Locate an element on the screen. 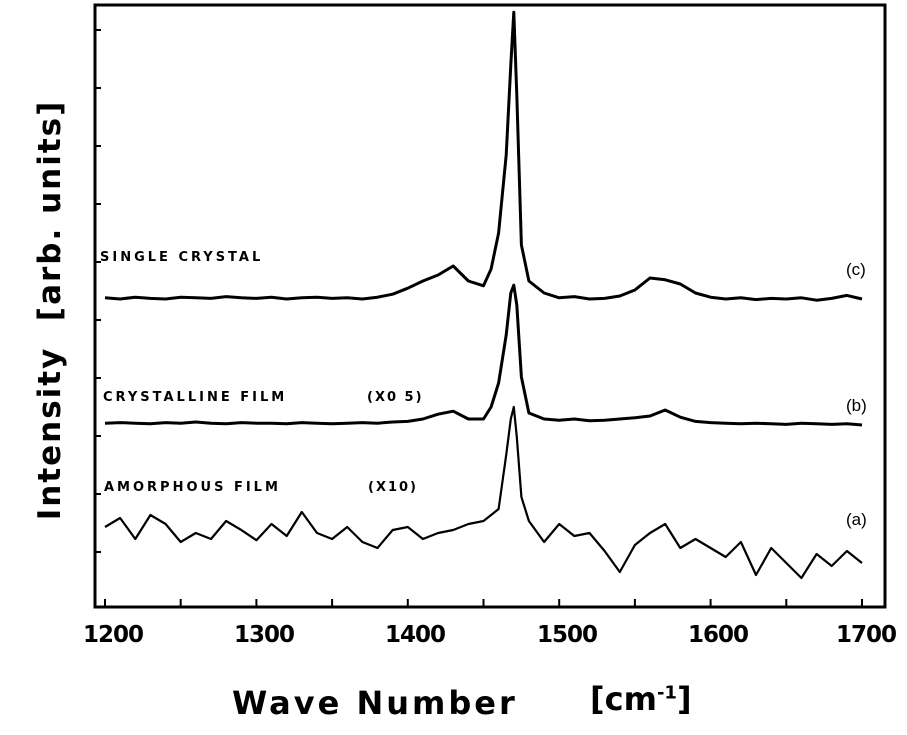 The image size is (907, 735). x-tick-label: 1300 is located at coordinates (264, 635).